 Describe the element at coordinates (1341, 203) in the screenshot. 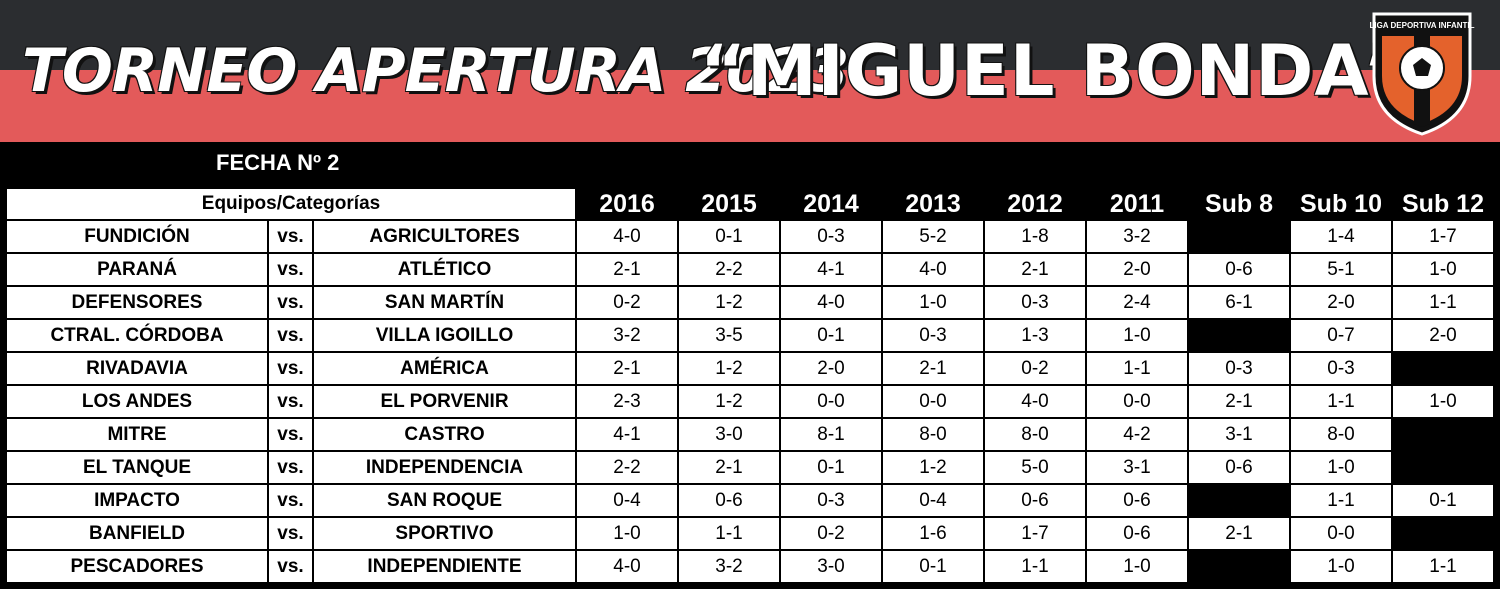

I see `category-header: Sub 10` at that location.